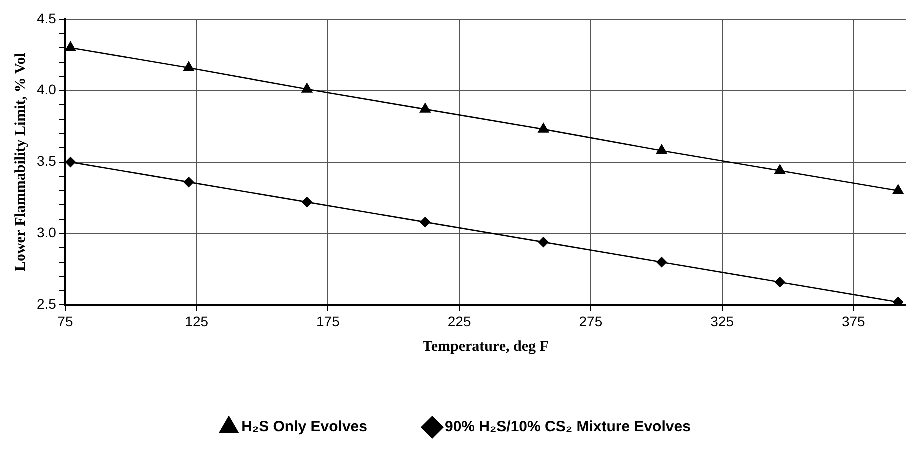  I want to click on y-tick-label: 3.5, so click(46, 161).